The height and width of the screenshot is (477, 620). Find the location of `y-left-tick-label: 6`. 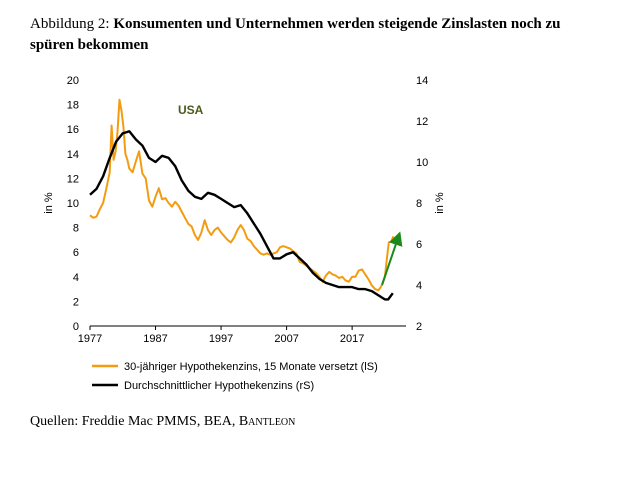

y-left-tick-label: 6 is located at coordinates (76, 253).